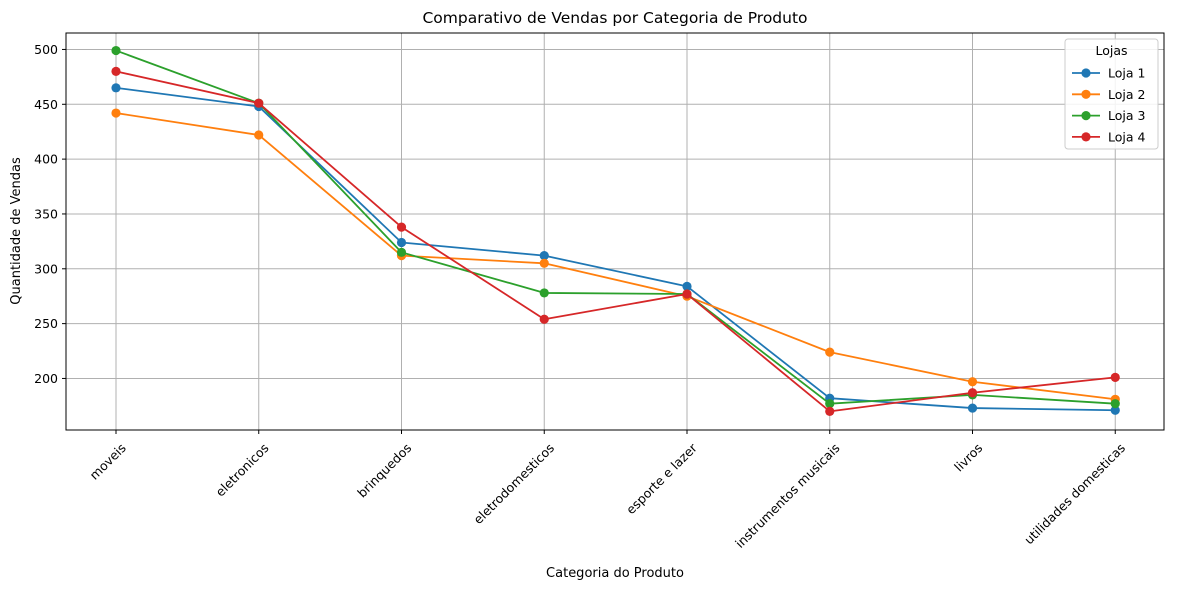  I want to click on legend-title: Lojas, so click(1111, 50).